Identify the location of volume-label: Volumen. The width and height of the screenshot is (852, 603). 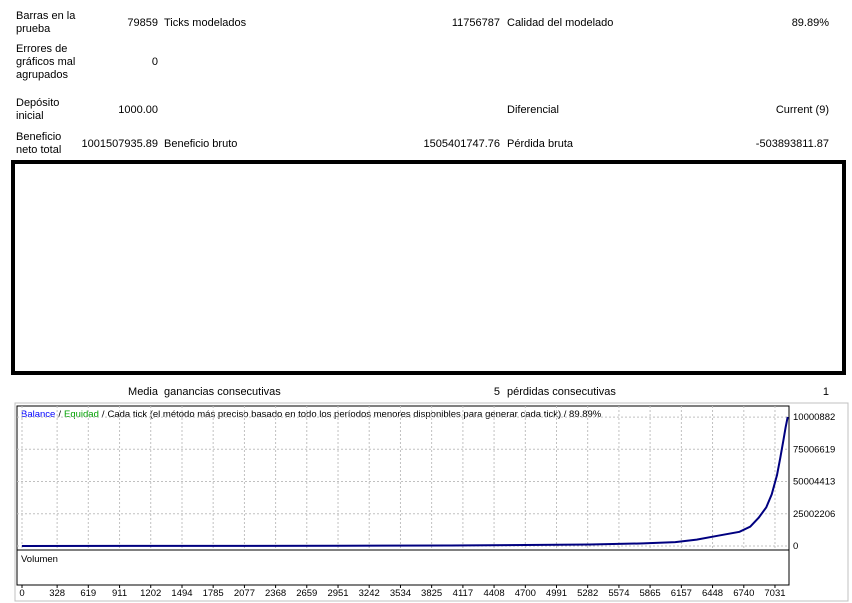
(39, 559).